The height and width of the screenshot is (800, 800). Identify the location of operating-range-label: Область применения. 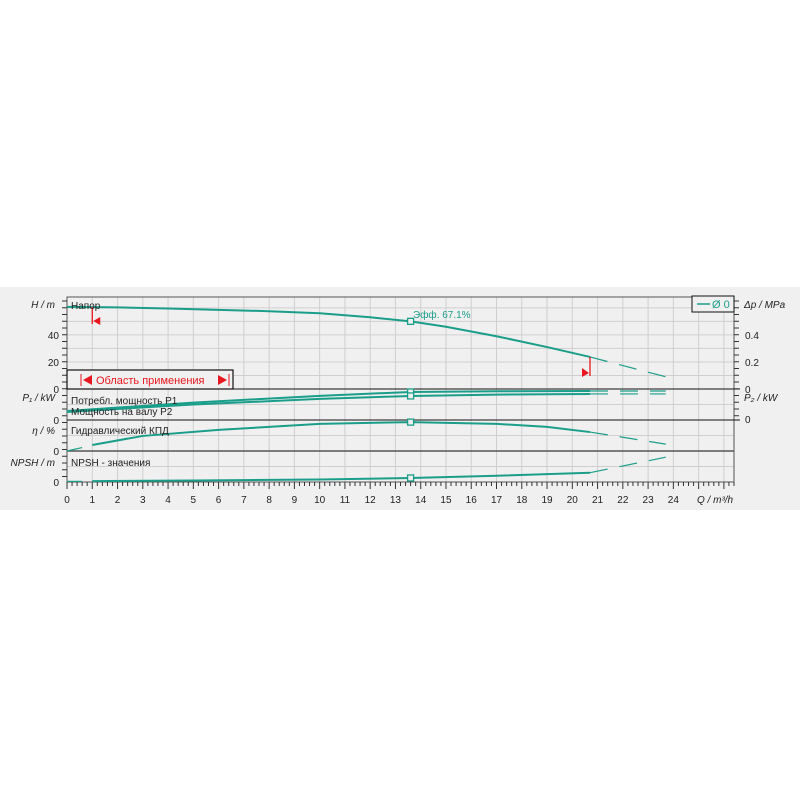
(150, 381).